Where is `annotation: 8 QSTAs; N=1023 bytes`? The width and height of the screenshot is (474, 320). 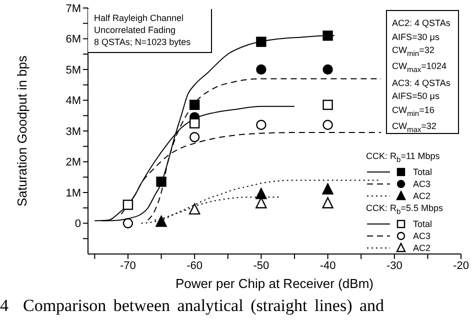
annotation: 8 QSTAs; N=1023 bytes is located at coordinates (143, 42).